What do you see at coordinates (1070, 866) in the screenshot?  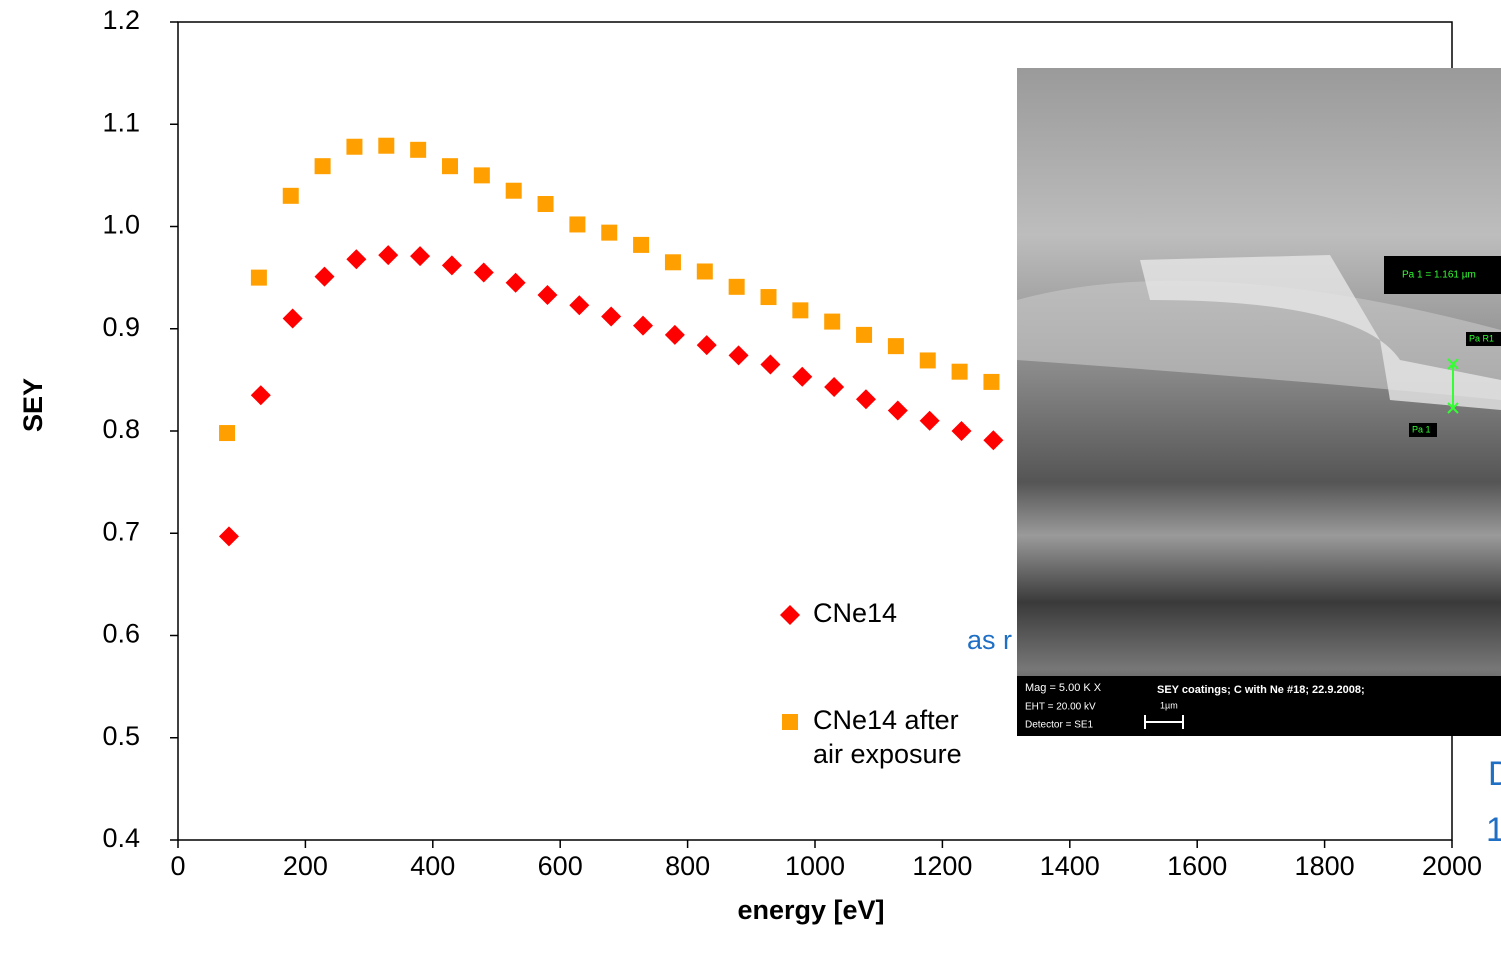 I see `x-tick-label: 1400` at bounding box center [1070, 866].